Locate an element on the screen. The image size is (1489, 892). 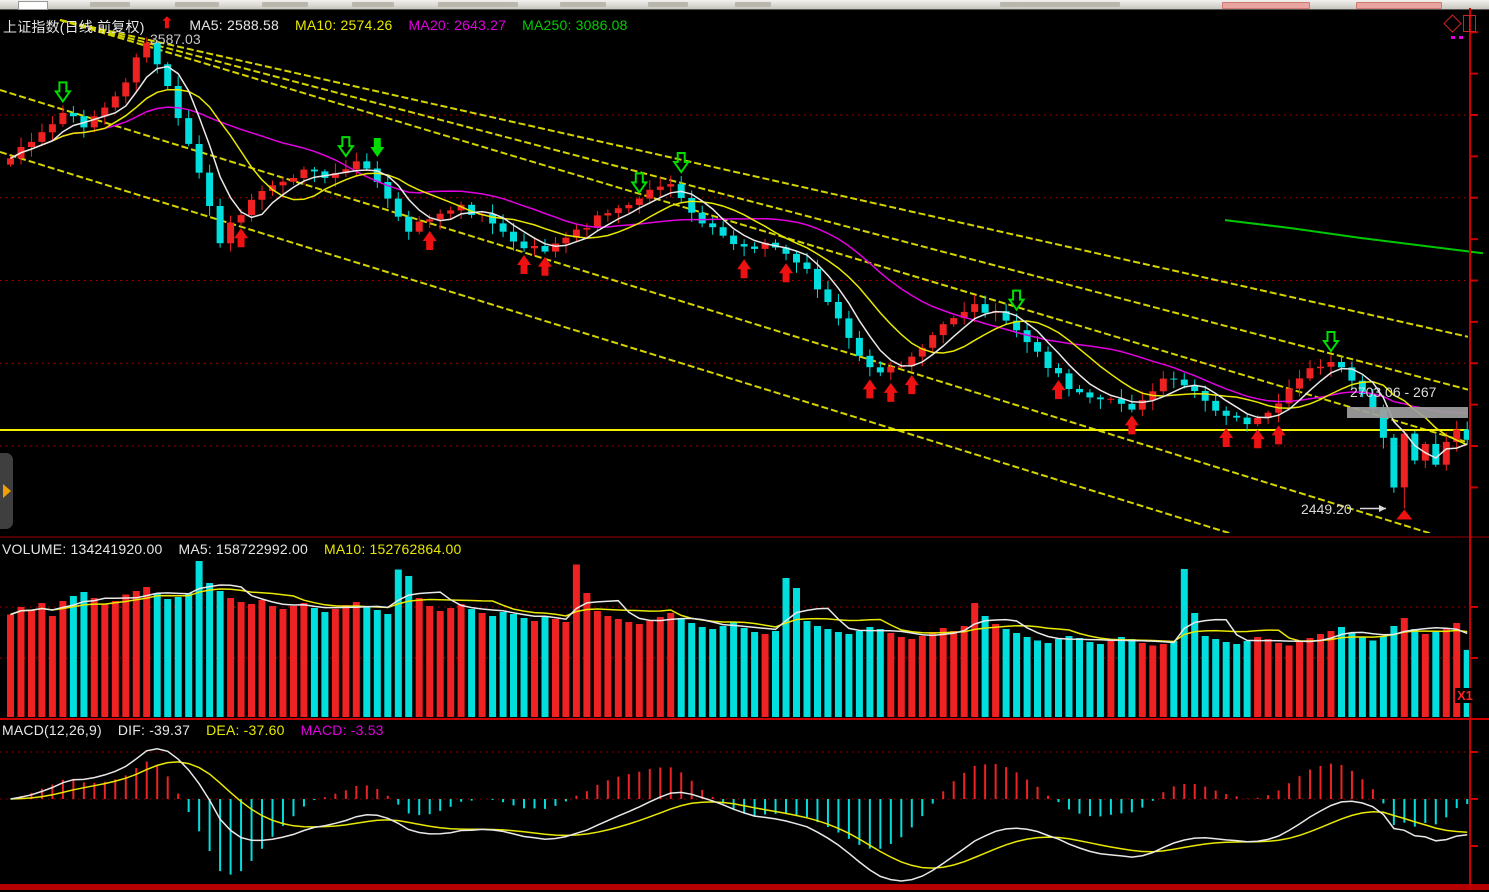
chevron-right-icon is located at coordinates (7, 491).